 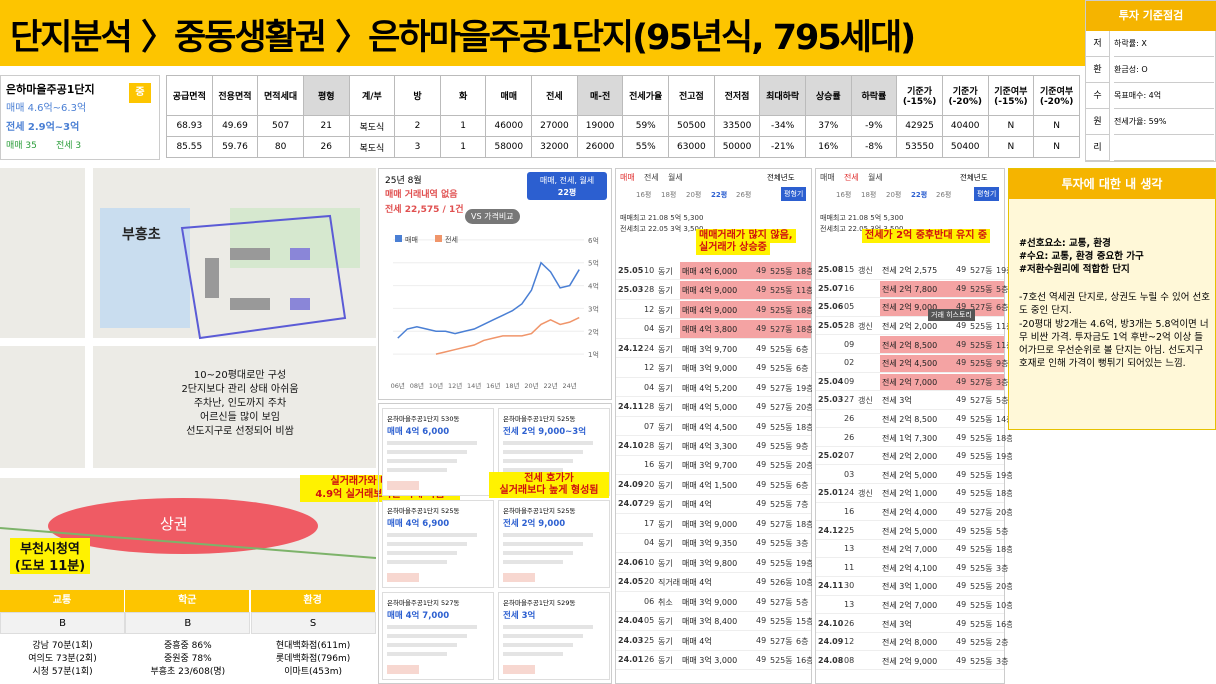 What do you see at coordinates (987, 194) in the screenshot?
I see `size-button: 평형기` at bounding box center [987, 194].